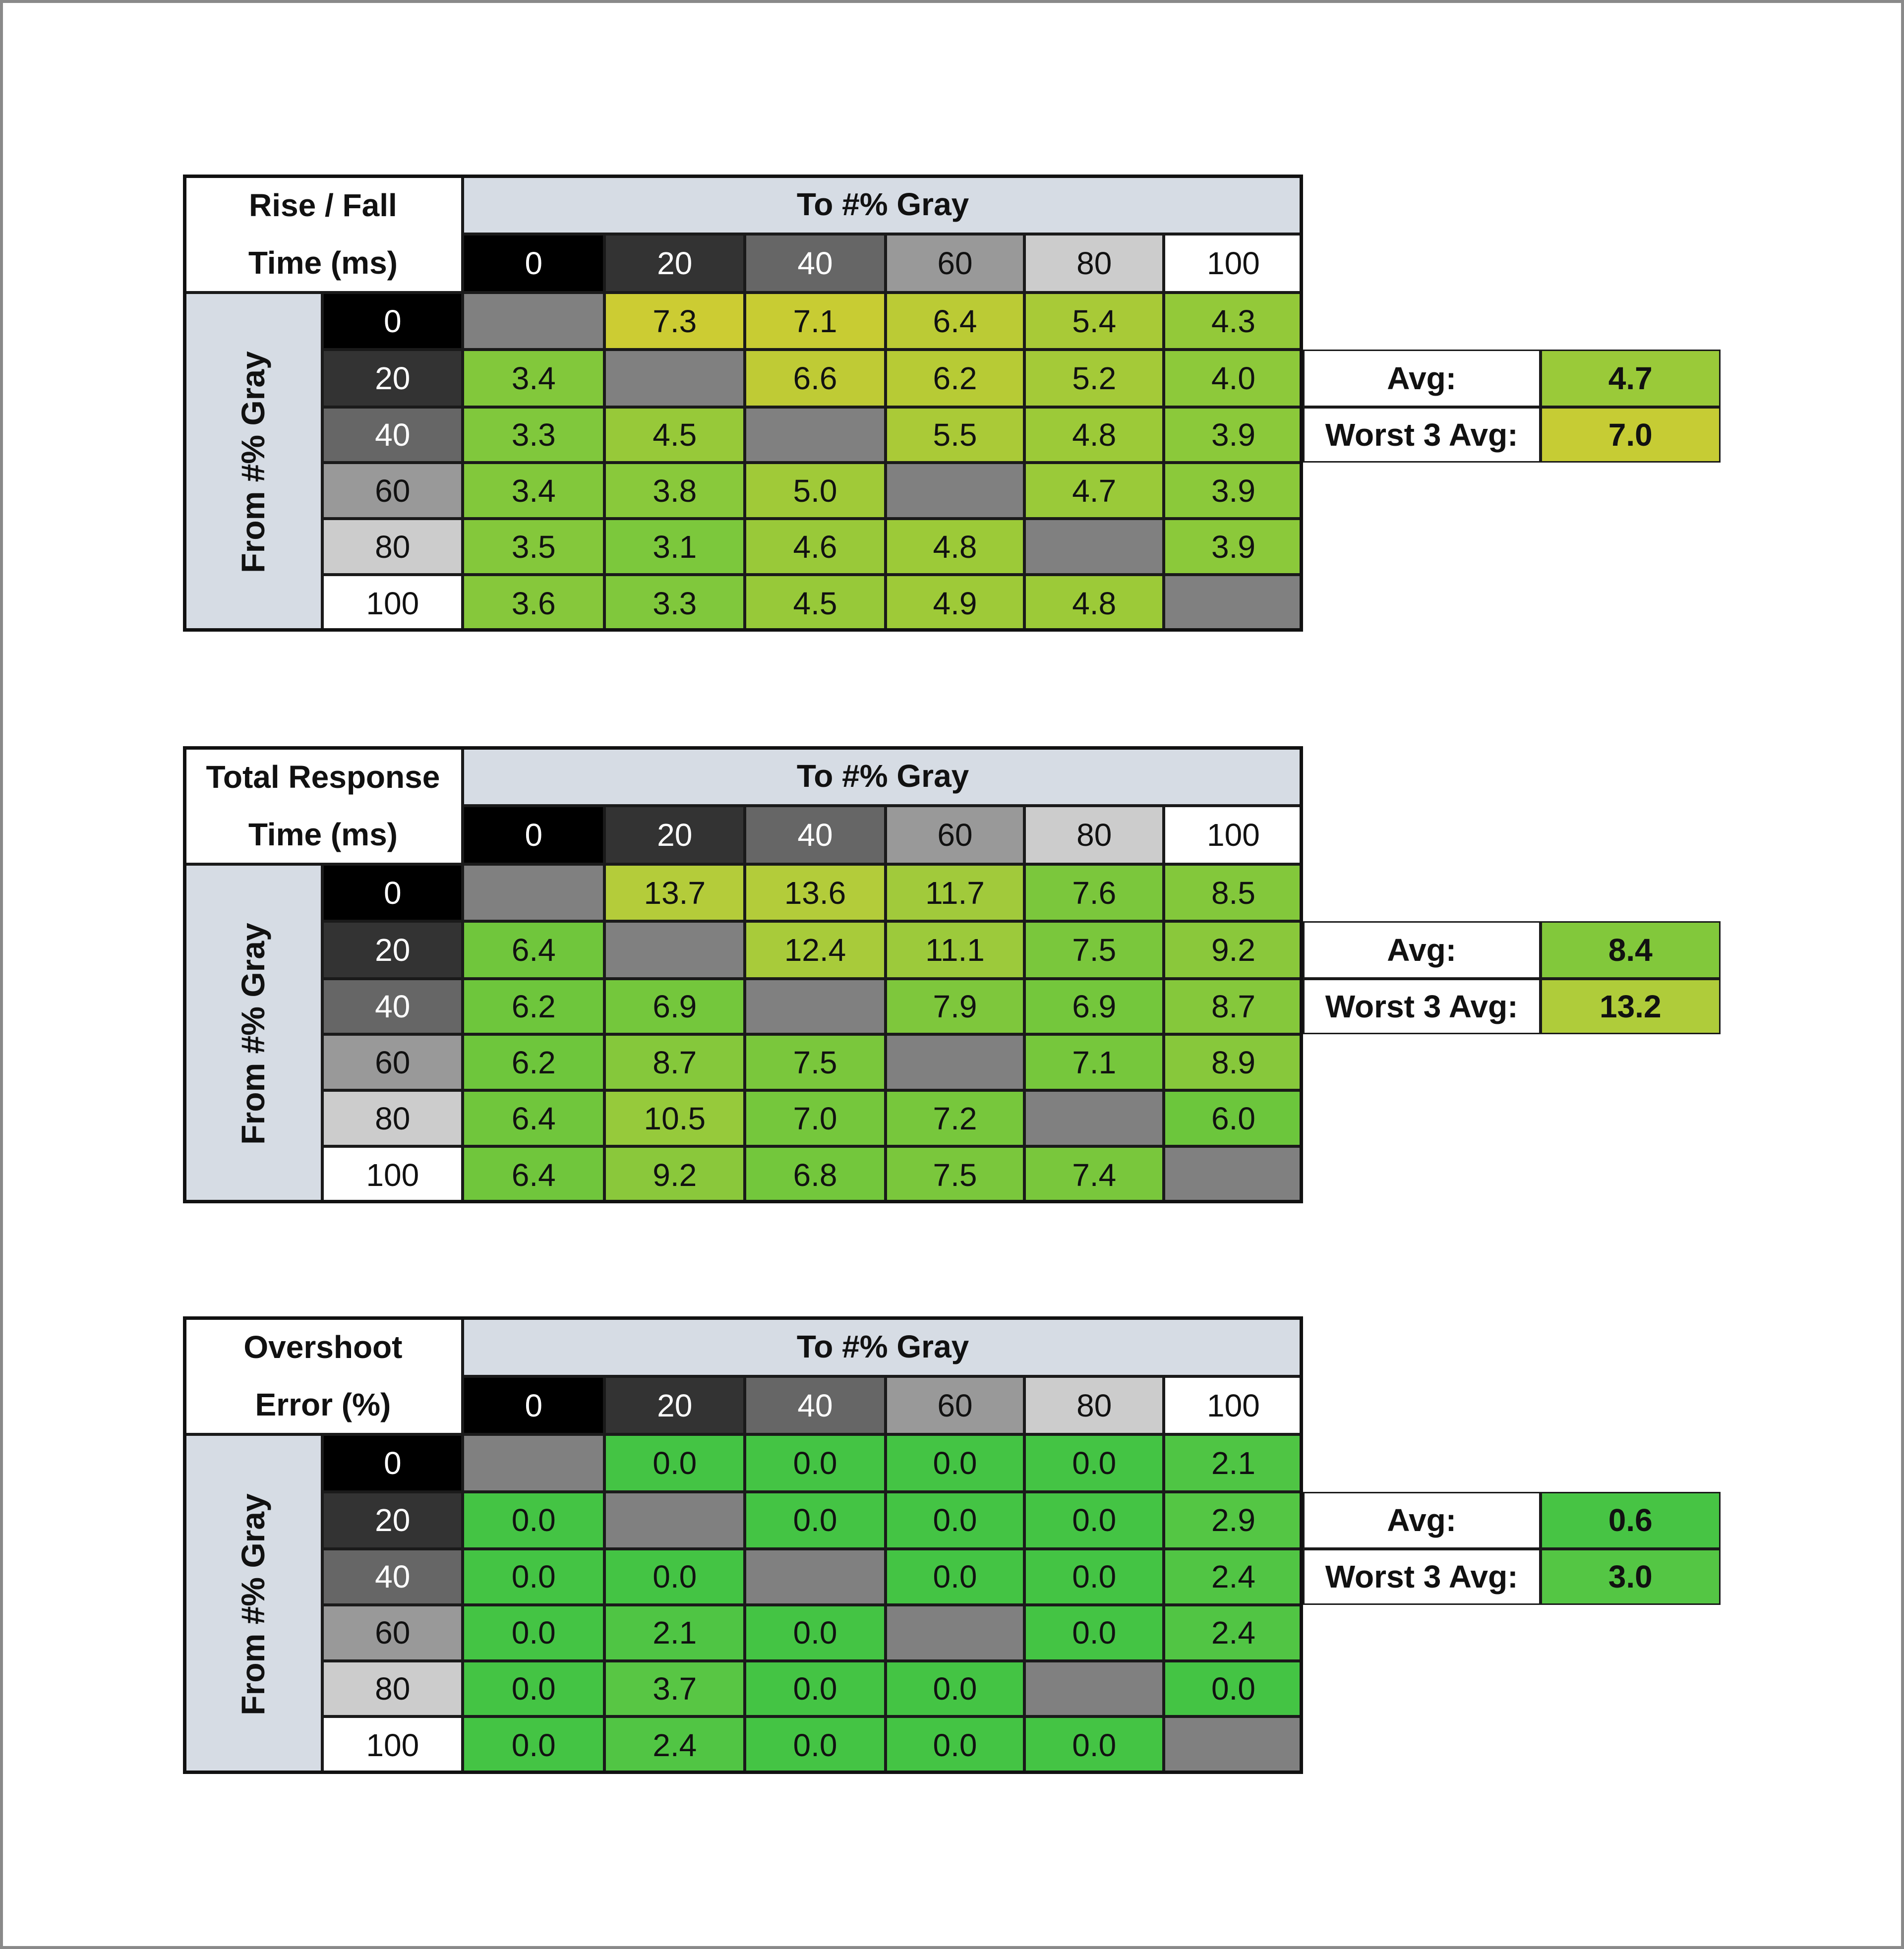  What do you see at coordinates (1094, 378) in the screenshot?
I see `data-cell-text: 5.2` at bounding box center [1094, 378].